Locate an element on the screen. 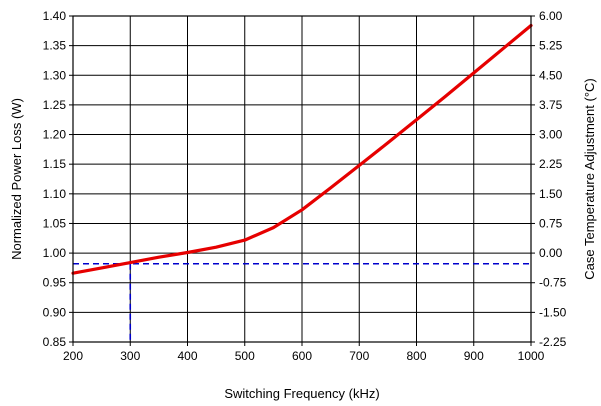 The image size is (601, 406). y2-tick-label: -0.75 is located at coordinates (553, 283).